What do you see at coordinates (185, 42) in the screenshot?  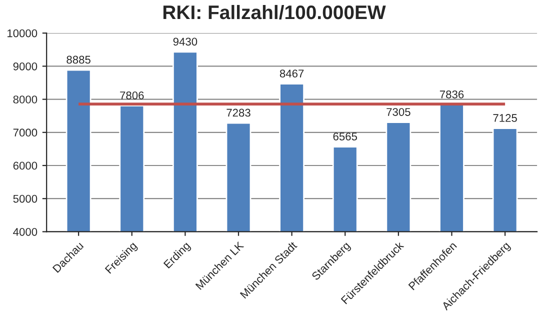 I see `data-label: 9430` at bounding box center [185, 42].